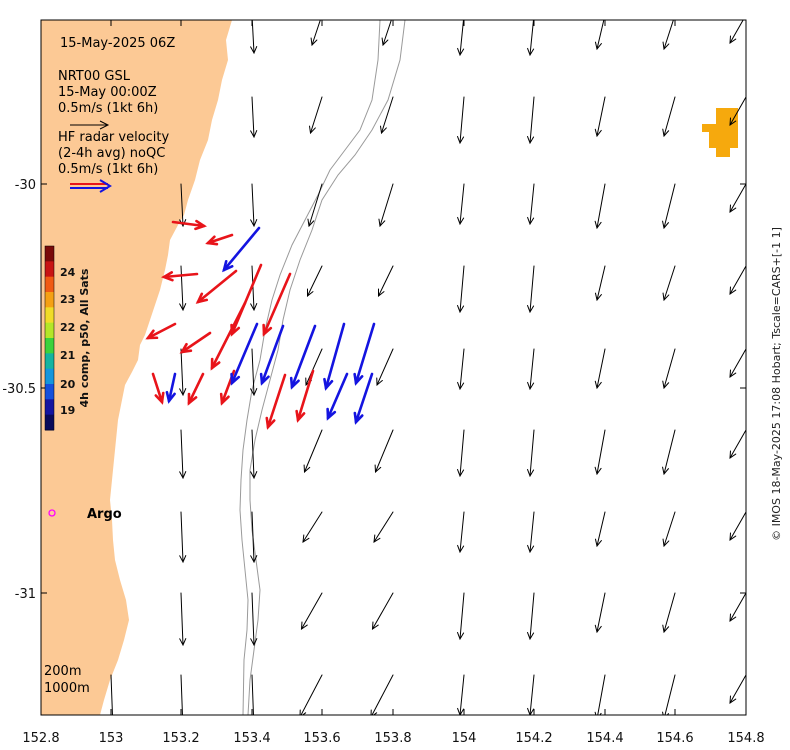 Image resolution: width=790 pixels, height=750 pixels. What do you see at coordinates (674, 738) in the screenshot?
I see `x-tick-label: 154.6` at bounding box center [674, 738].